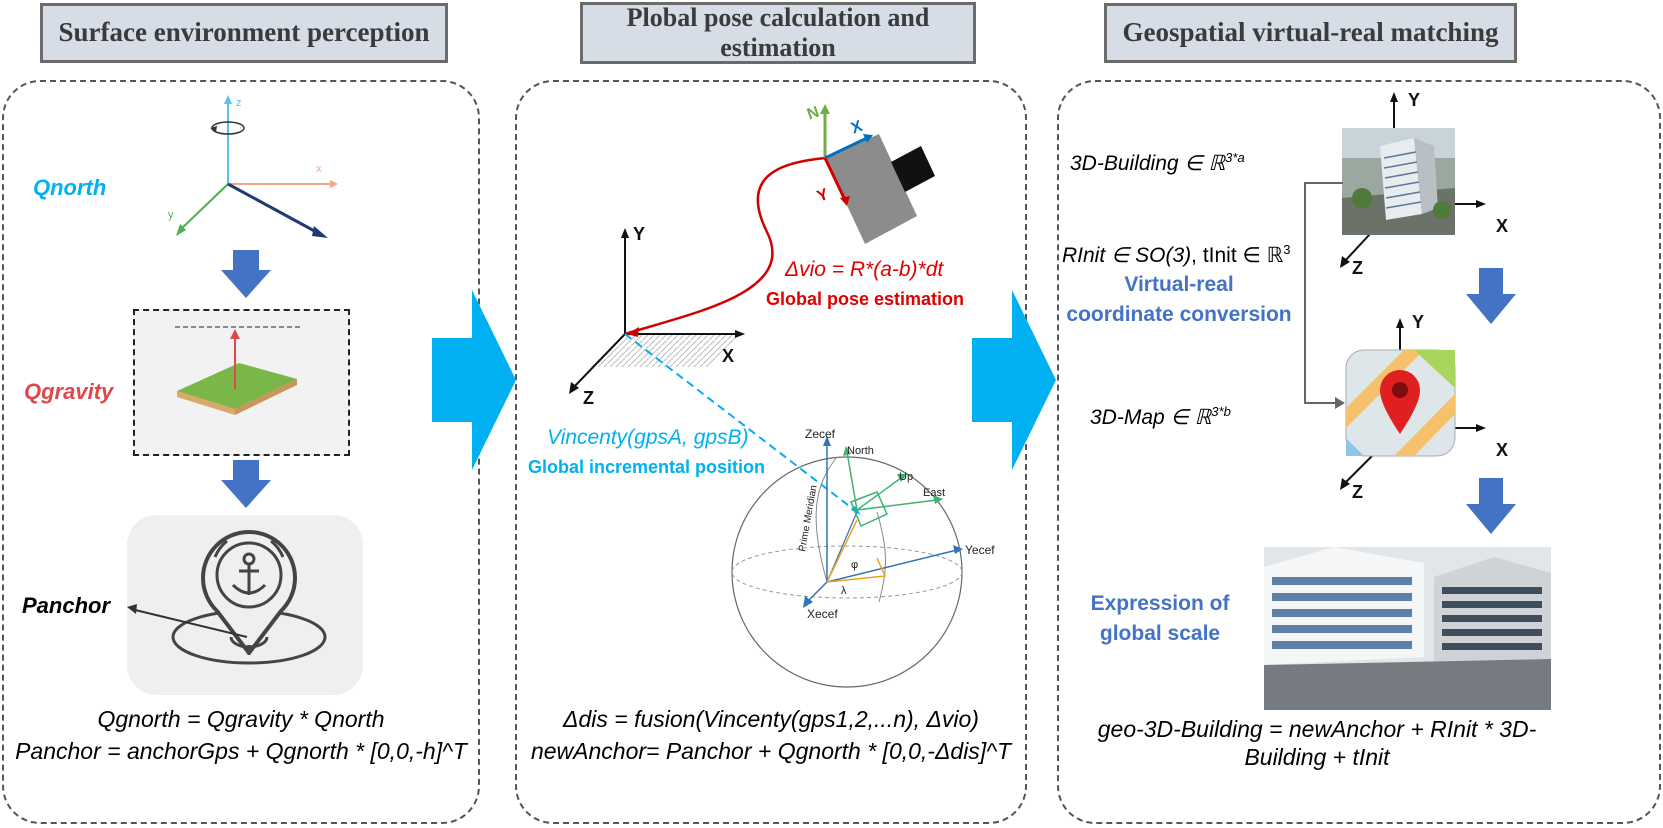 The height and width of the screenshot is (828, 1663). Describe the element at coordinates (1398, 181) in the screenshot. I see `building-thumbnail-image` at that location.